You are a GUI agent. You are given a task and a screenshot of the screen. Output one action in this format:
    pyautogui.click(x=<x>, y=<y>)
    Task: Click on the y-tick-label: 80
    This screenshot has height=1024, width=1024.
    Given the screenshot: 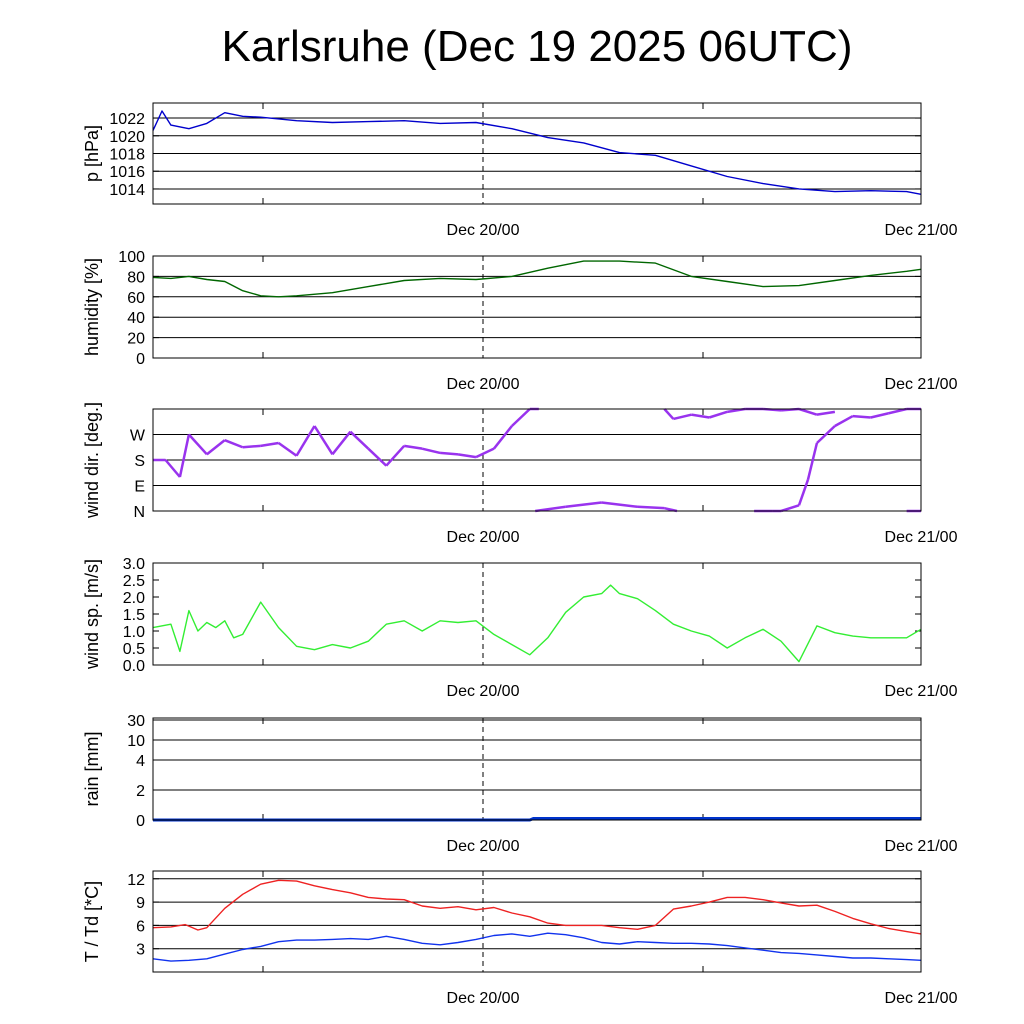 What is the action you would take?
    pyautogui.click(x=136, y=277)
    